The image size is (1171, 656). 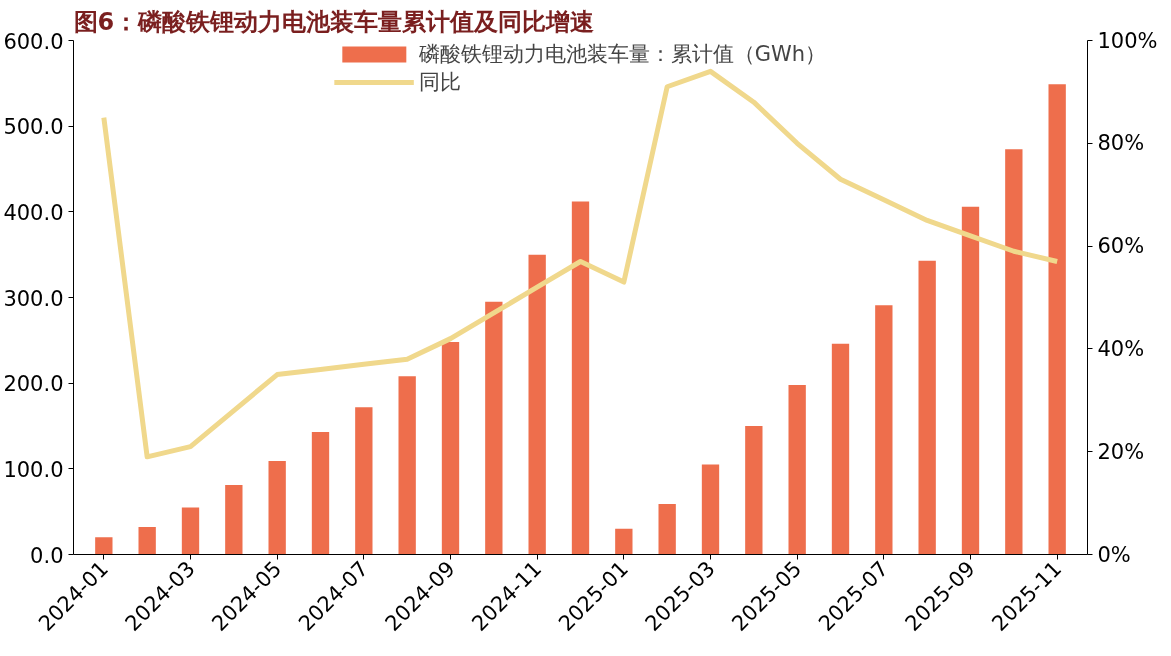 I want to click on y-tick-label: 300.0, so click(x=33, y=298).